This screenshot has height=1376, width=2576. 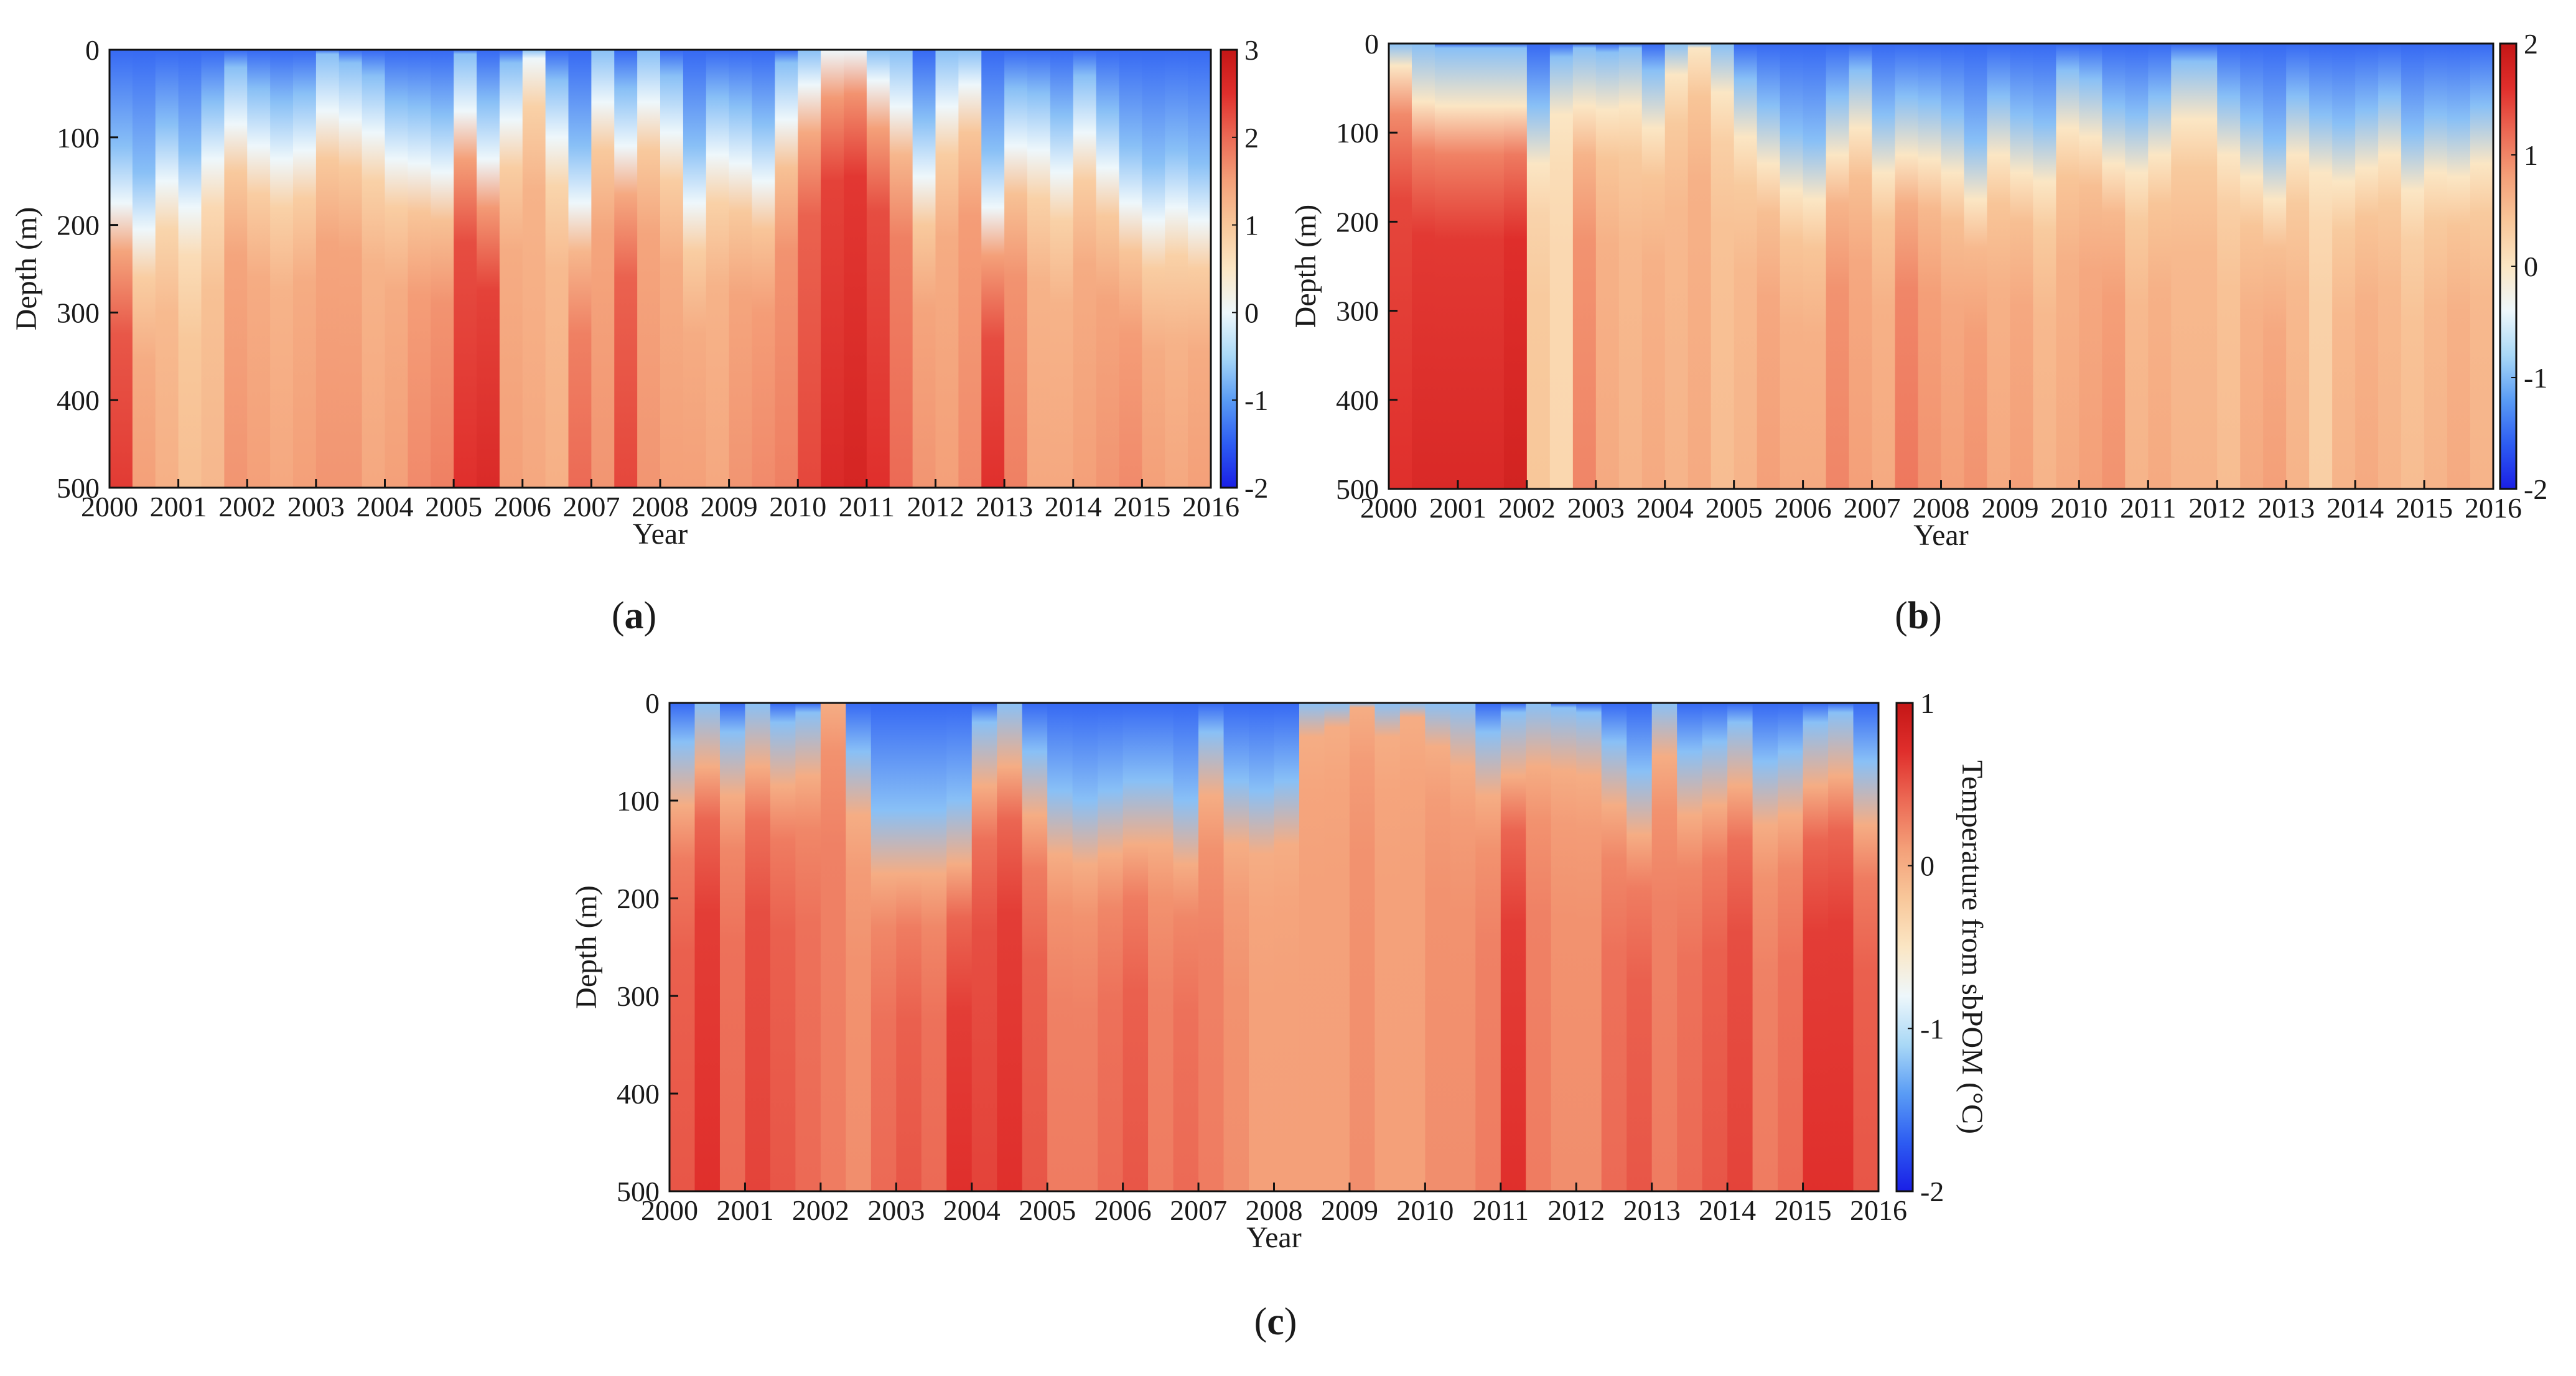 What do you see at coordinates (1256, 400) in the screenshot?
I see `colorbar-tick-label: -1` at bounding box center [1256, 400].